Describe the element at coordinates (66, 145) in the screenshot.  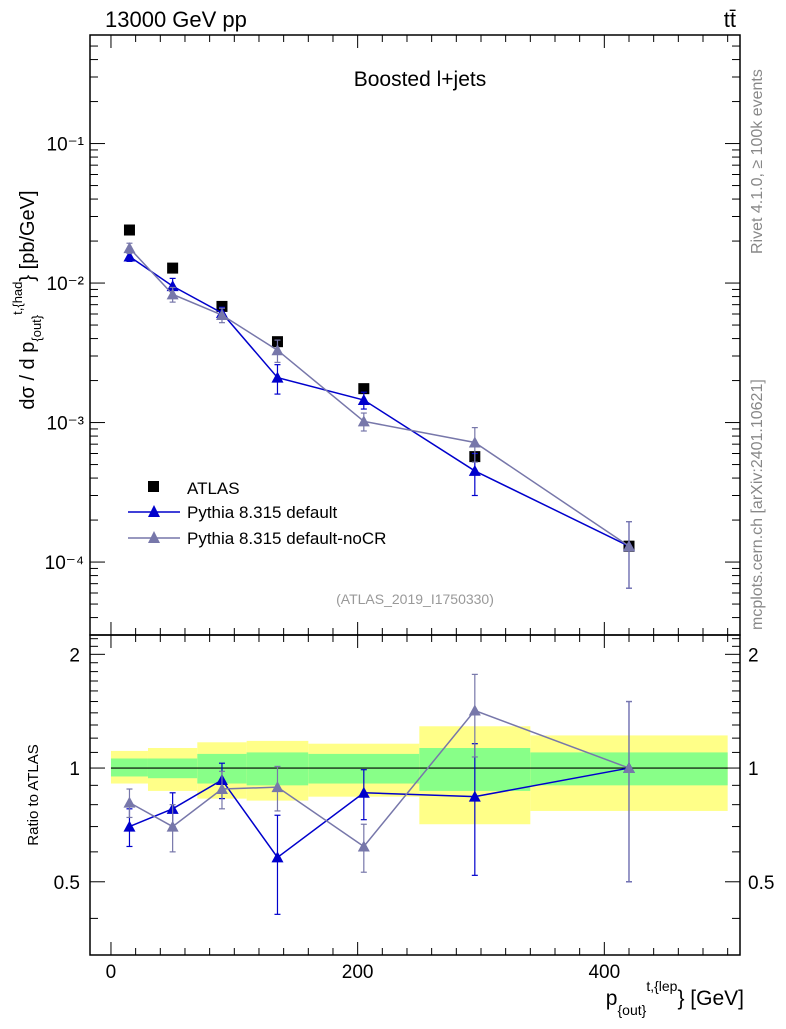
I see `y-tick-label: 10⁻¹` at that location.